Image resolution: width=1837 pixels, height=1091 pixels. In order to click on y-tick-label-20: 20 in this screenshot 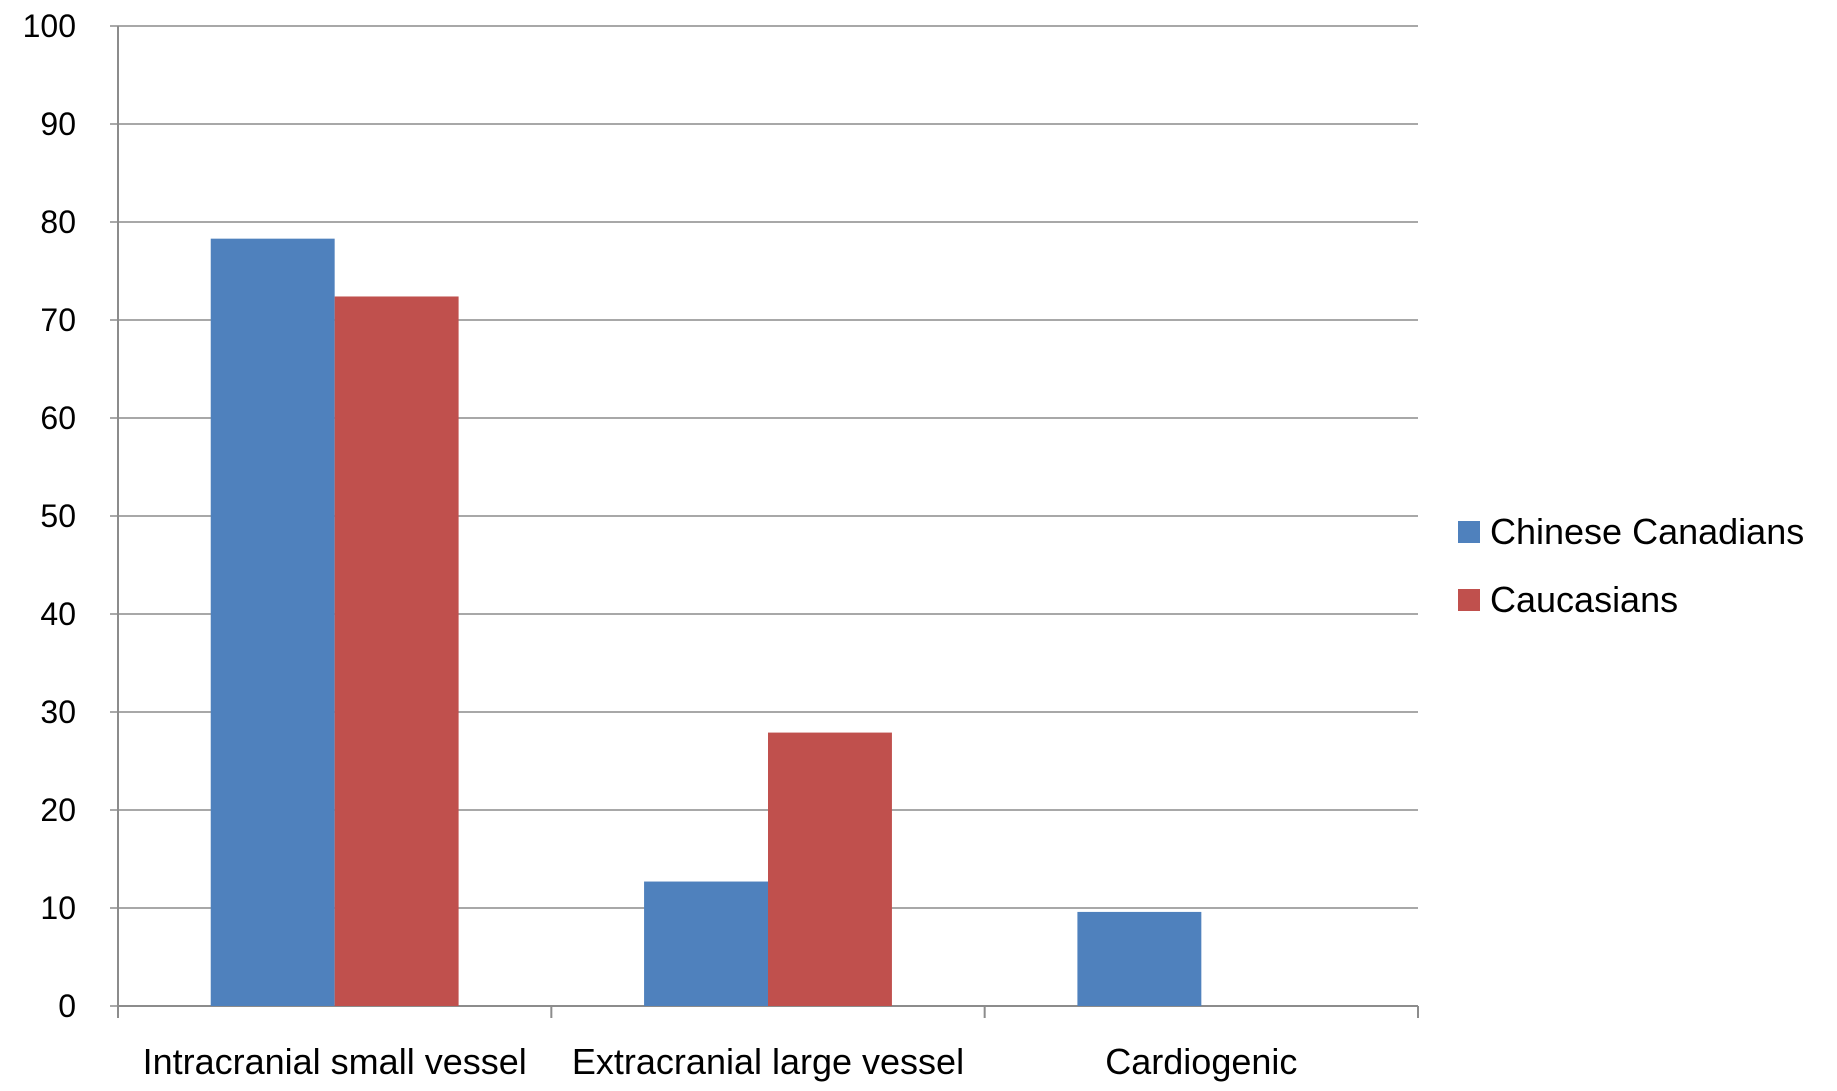, I will do `click(58, 810)`.